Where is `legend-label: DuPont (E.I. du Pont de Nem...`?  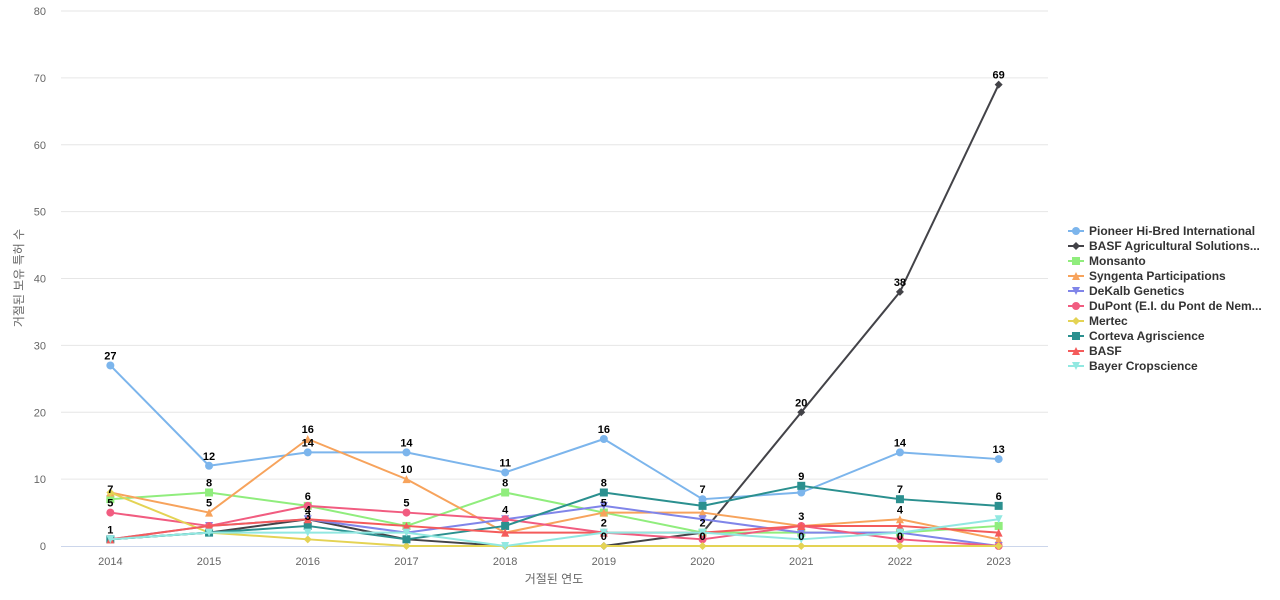 legend-label: DuPont (E.I. du Pont de Nem... is located at coordinates (1175, 306).